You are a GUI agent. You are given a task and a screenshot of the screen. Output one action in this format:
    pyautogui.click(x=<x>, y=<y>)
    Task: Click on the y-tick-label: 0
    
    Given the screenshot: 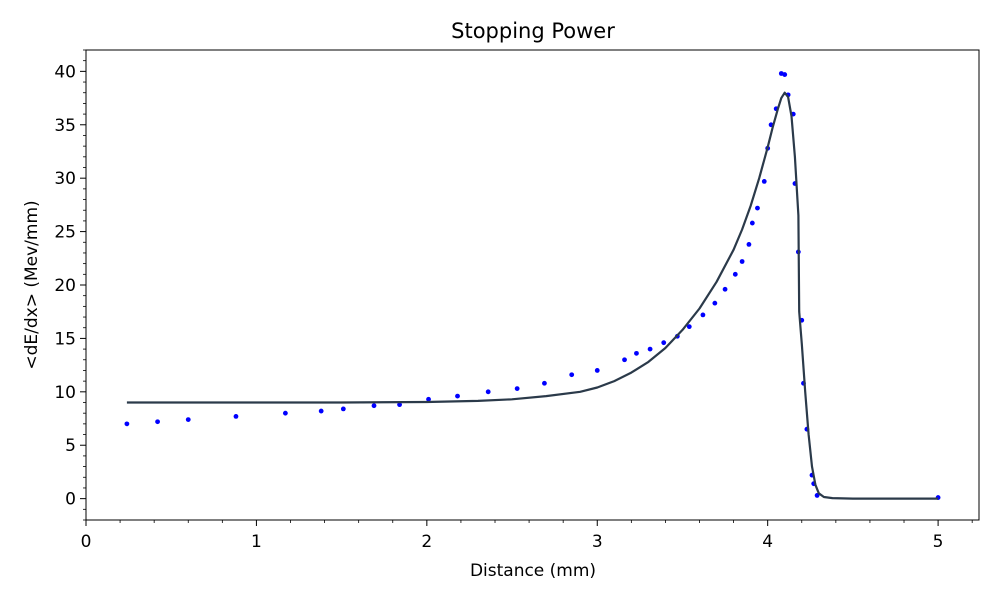 What is the action you would take?
    pyautogui.click(x=70, y=500)
    